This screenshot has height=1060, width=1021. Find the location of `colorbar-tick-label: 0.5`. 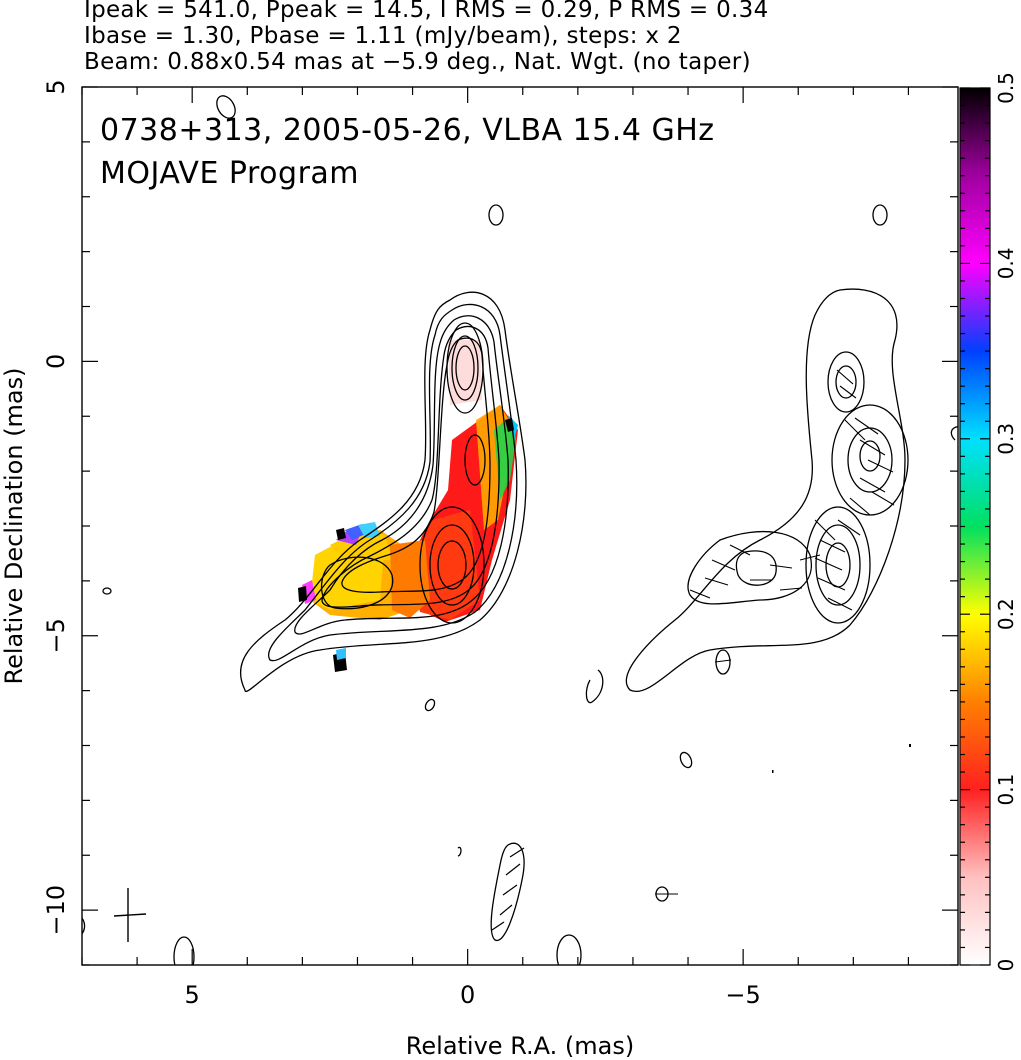

colorbar-tick-label: 0.5 is located at coordinates (1006, 88).